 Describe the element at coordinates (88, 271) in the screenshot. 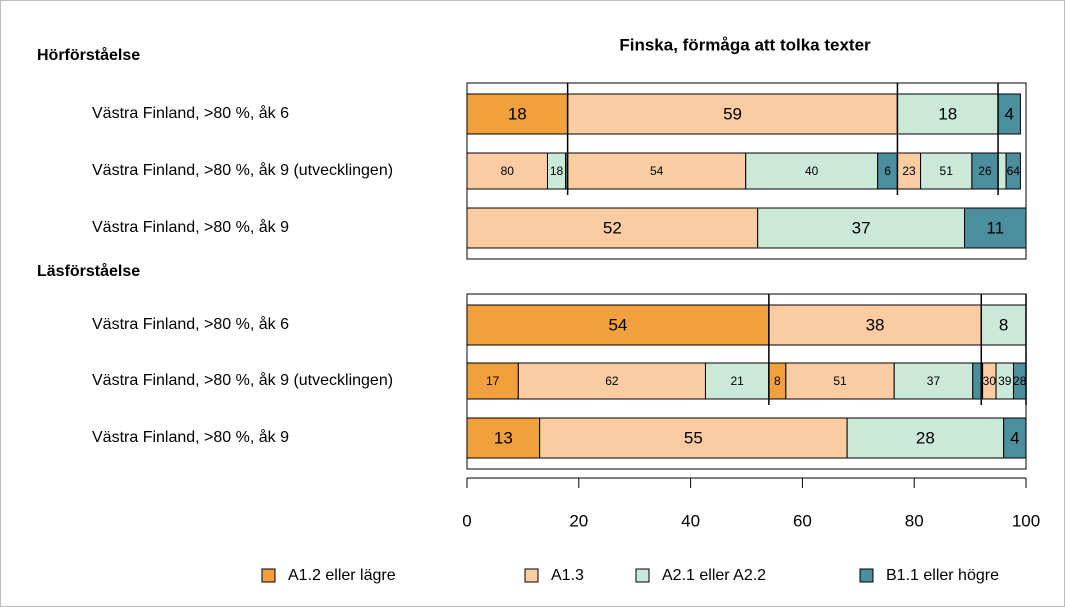

I see `section-label: Läsförståelse` at that location.